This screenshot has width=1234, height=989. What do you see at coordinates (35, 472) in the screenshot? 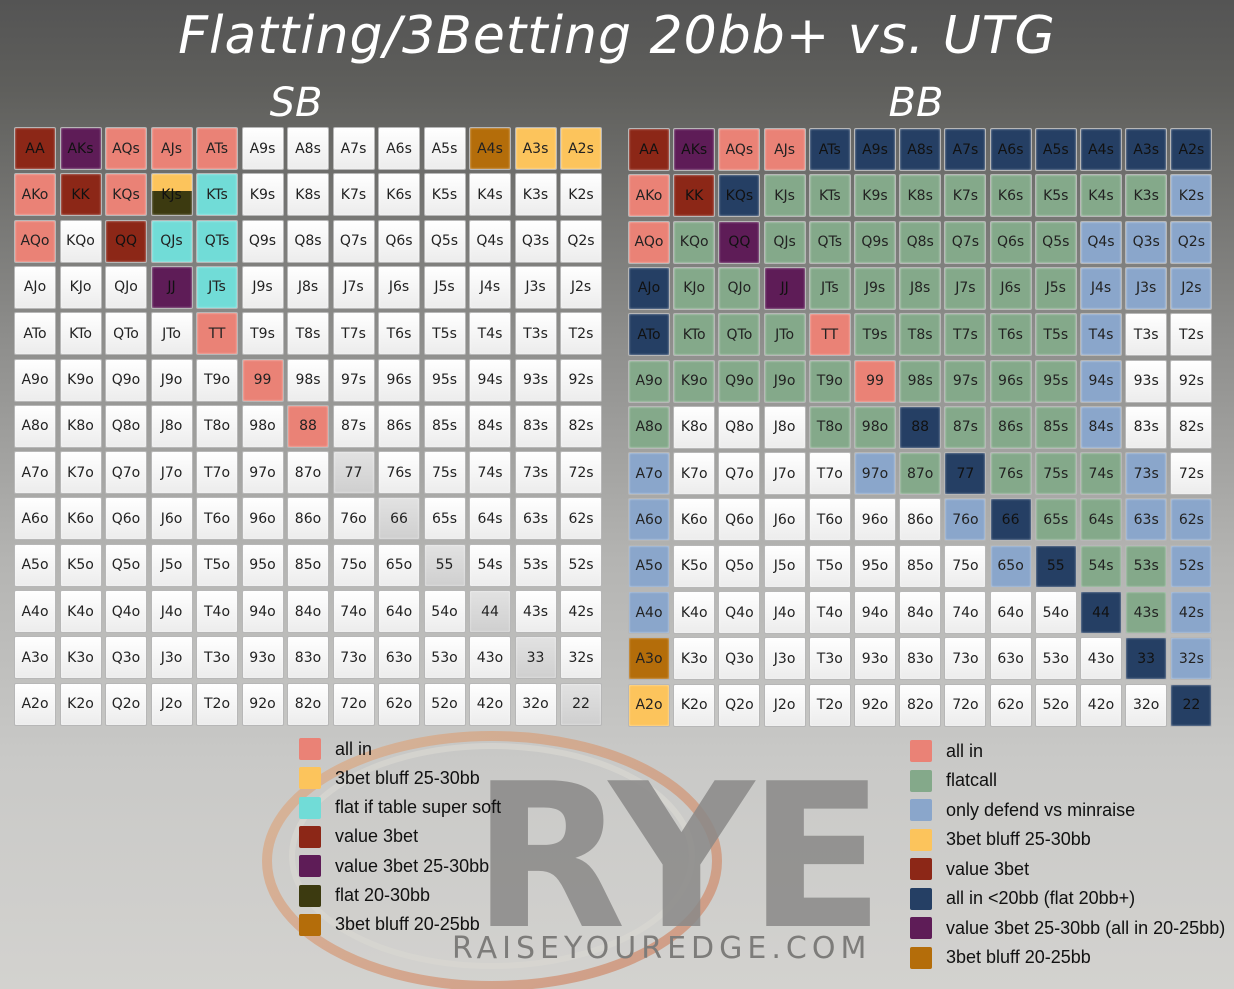
I see `hand-label: A7o` at bounding box center [35, 472].